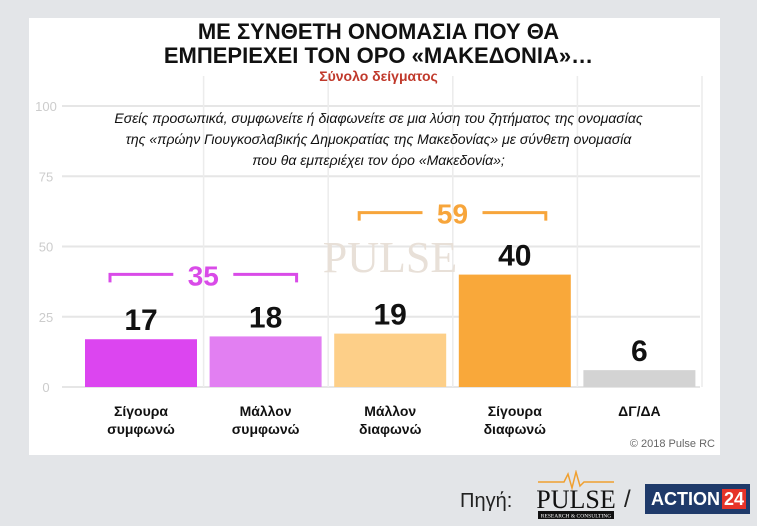  I want to click on group-total-label: 59, so click(452, 214).